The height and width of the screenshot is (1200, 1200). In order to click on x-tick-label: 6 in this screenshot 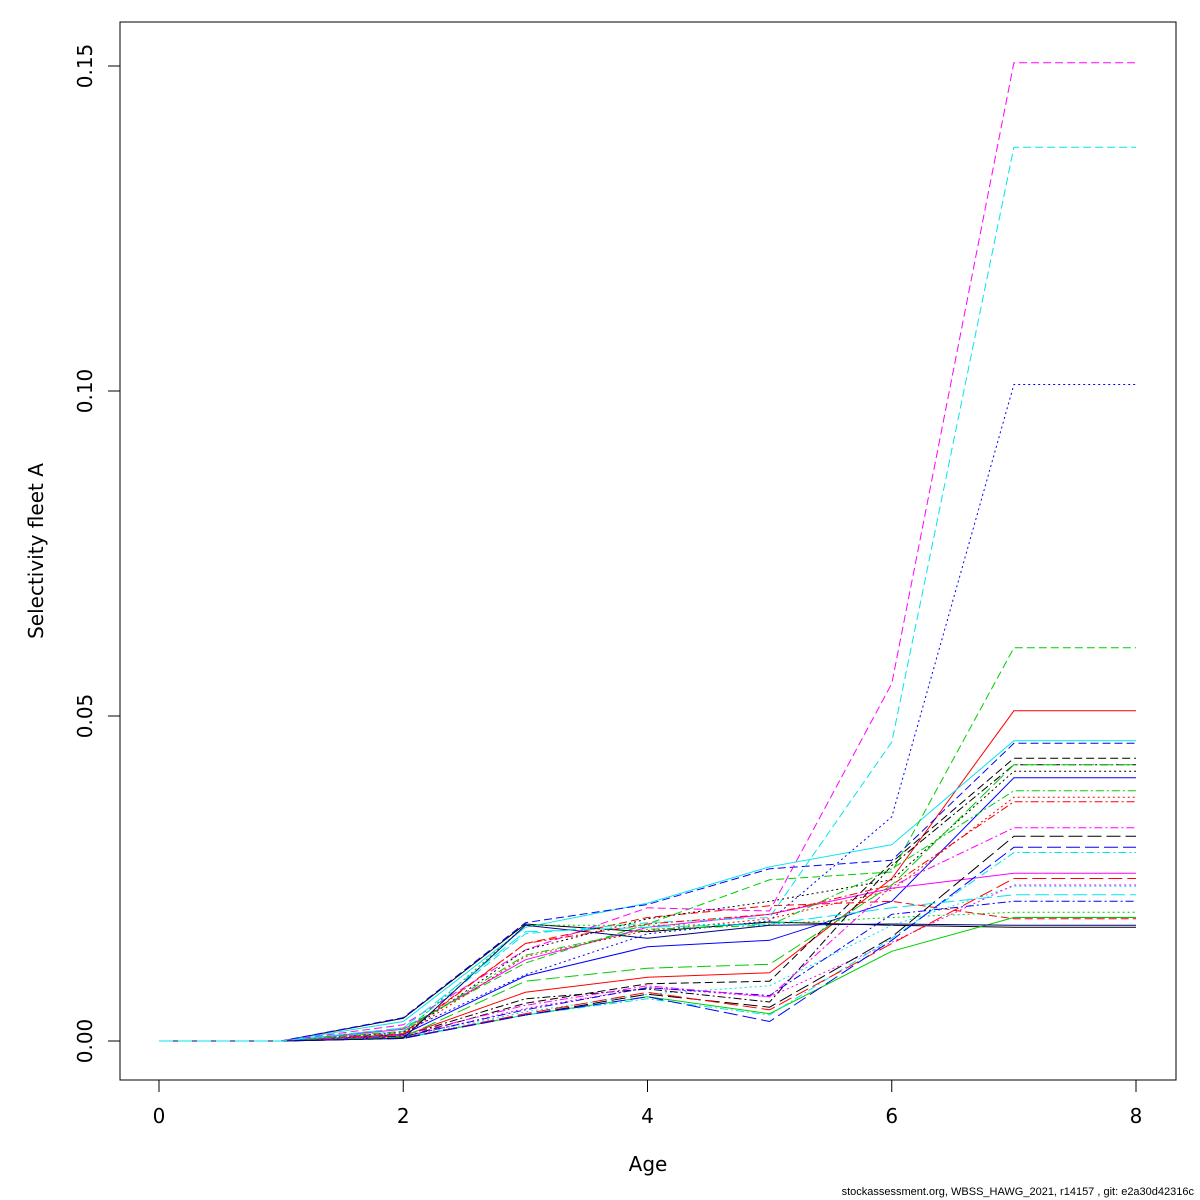, I will do `click(891, 1116)`.